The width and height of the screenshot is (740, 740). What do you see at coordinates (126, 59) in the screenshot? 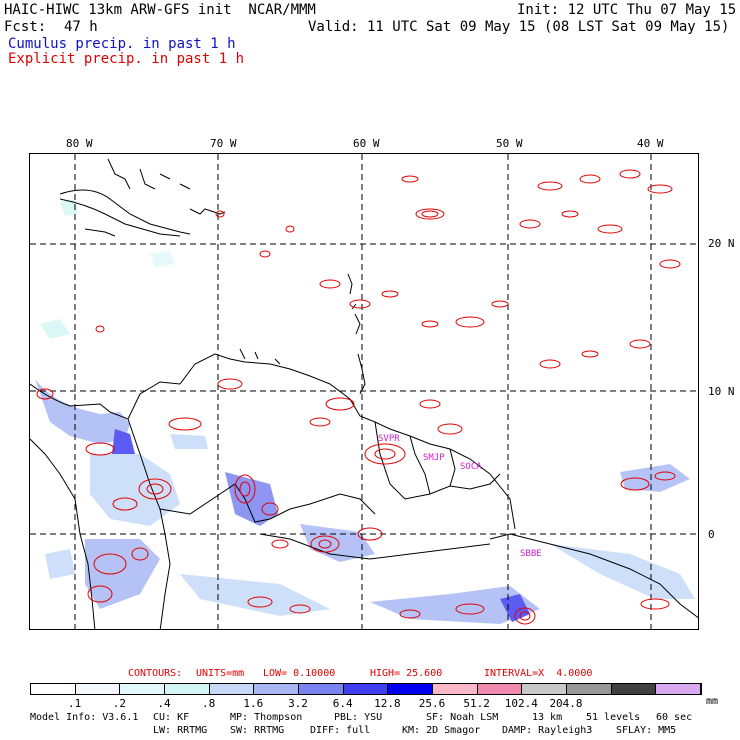
I see `explicit-legend: Explicit precip. in past 1 h` at bounding box center [126, 59].